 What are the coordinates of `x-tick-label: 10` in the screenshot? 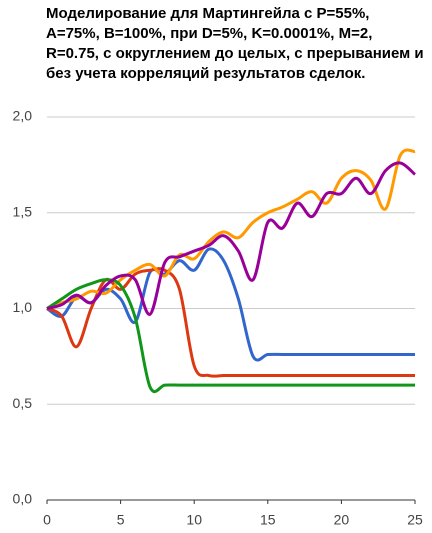 It's located at (194, 520).